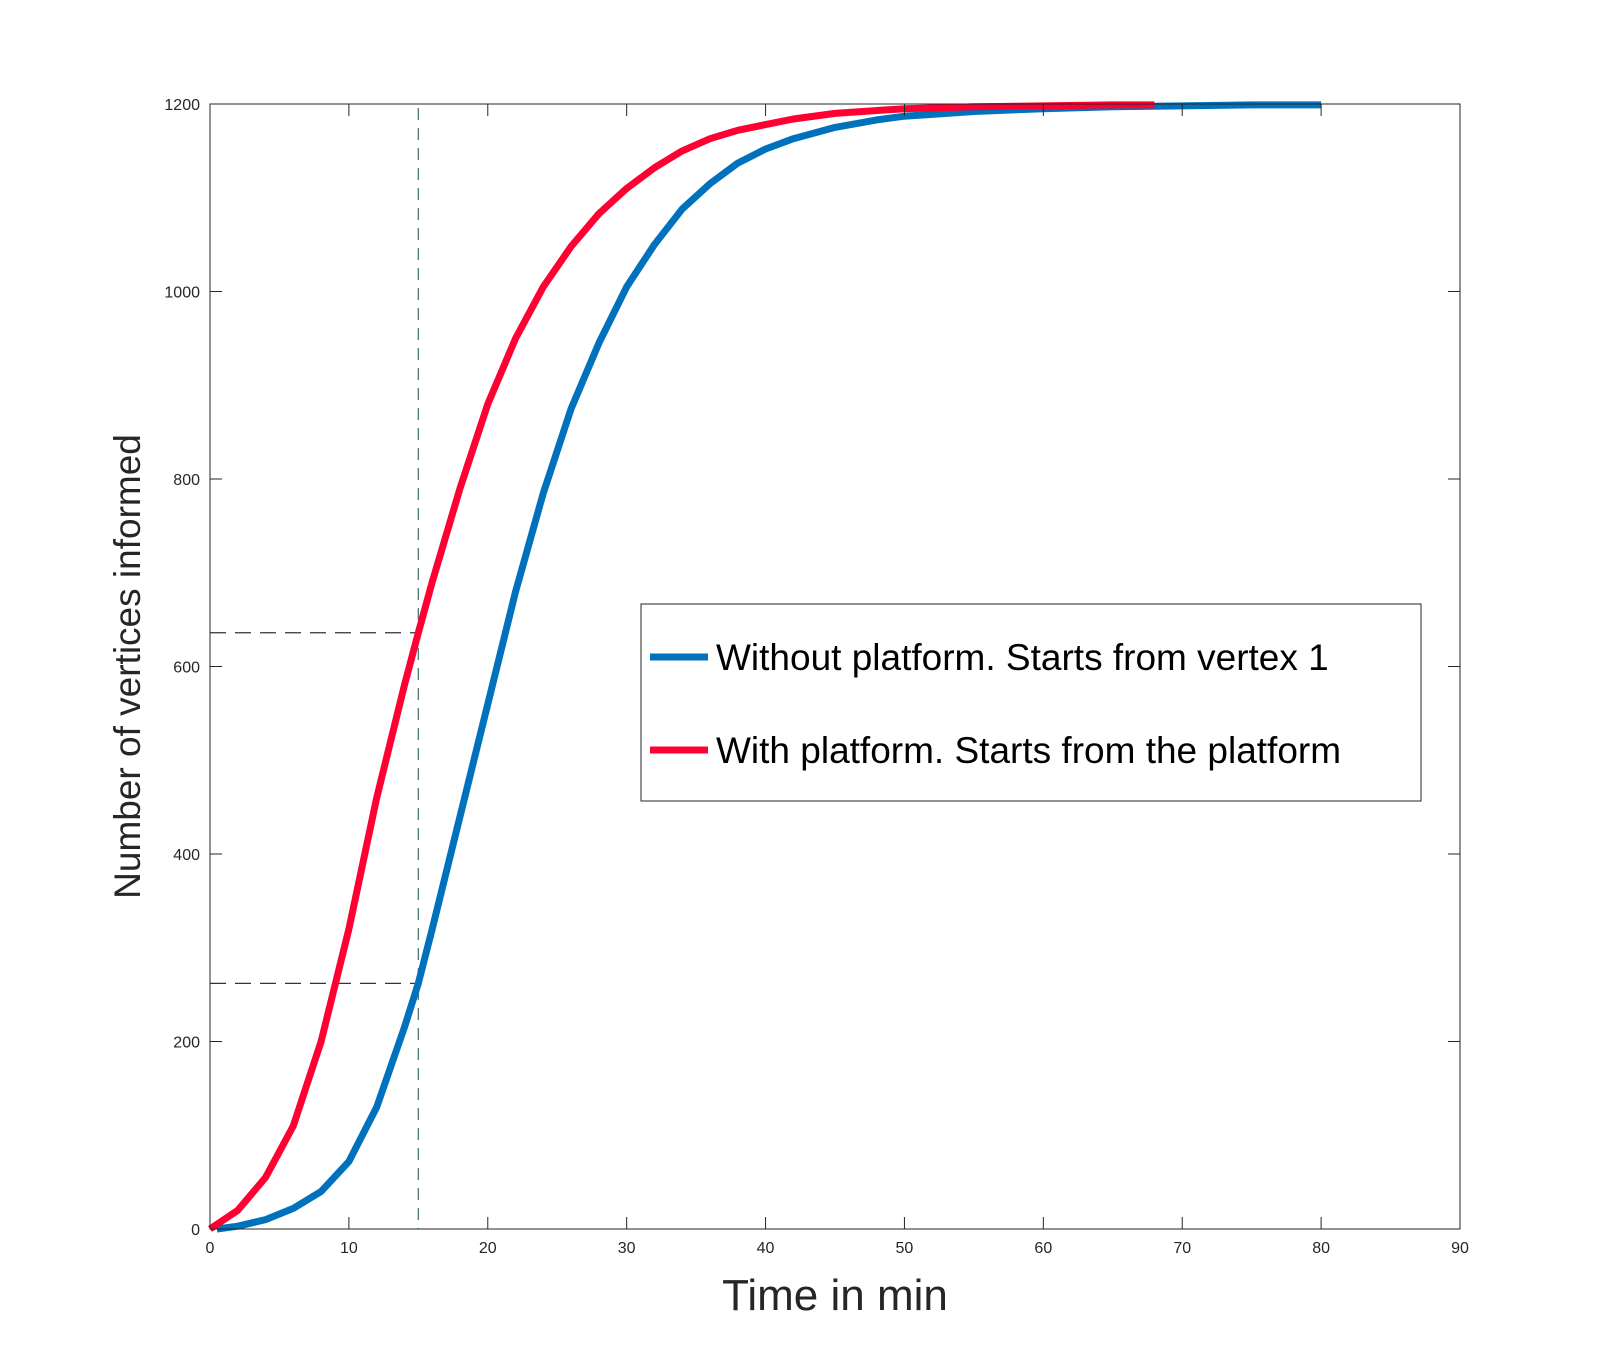 Image resolution: width=1600 pixels, height=1370 pixels. What do you see at coordinates (186, 855) in the screenshot?
I see `y-tick-label: 400` at bounding box center [186, 855].